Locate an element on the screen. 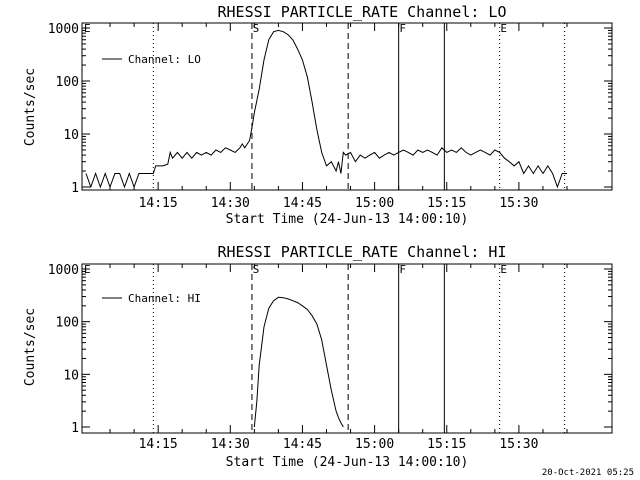 The width and height of the screenshot is (640, 480). panel-lo-legend: Channel: LO is located at coordinates (151, 59).